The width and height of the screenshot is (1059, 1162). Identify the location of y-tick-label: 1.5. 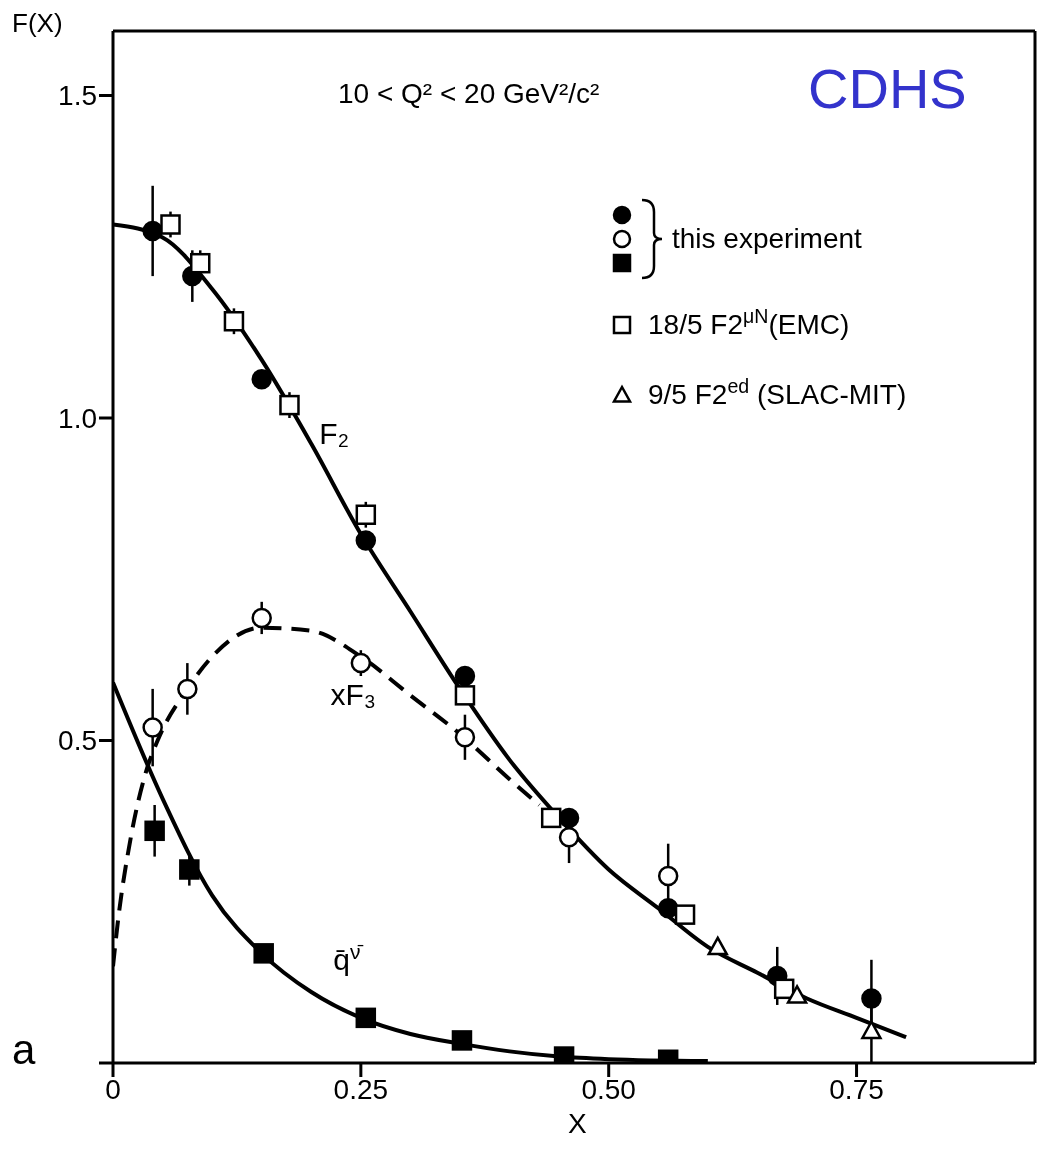
(77, 96).